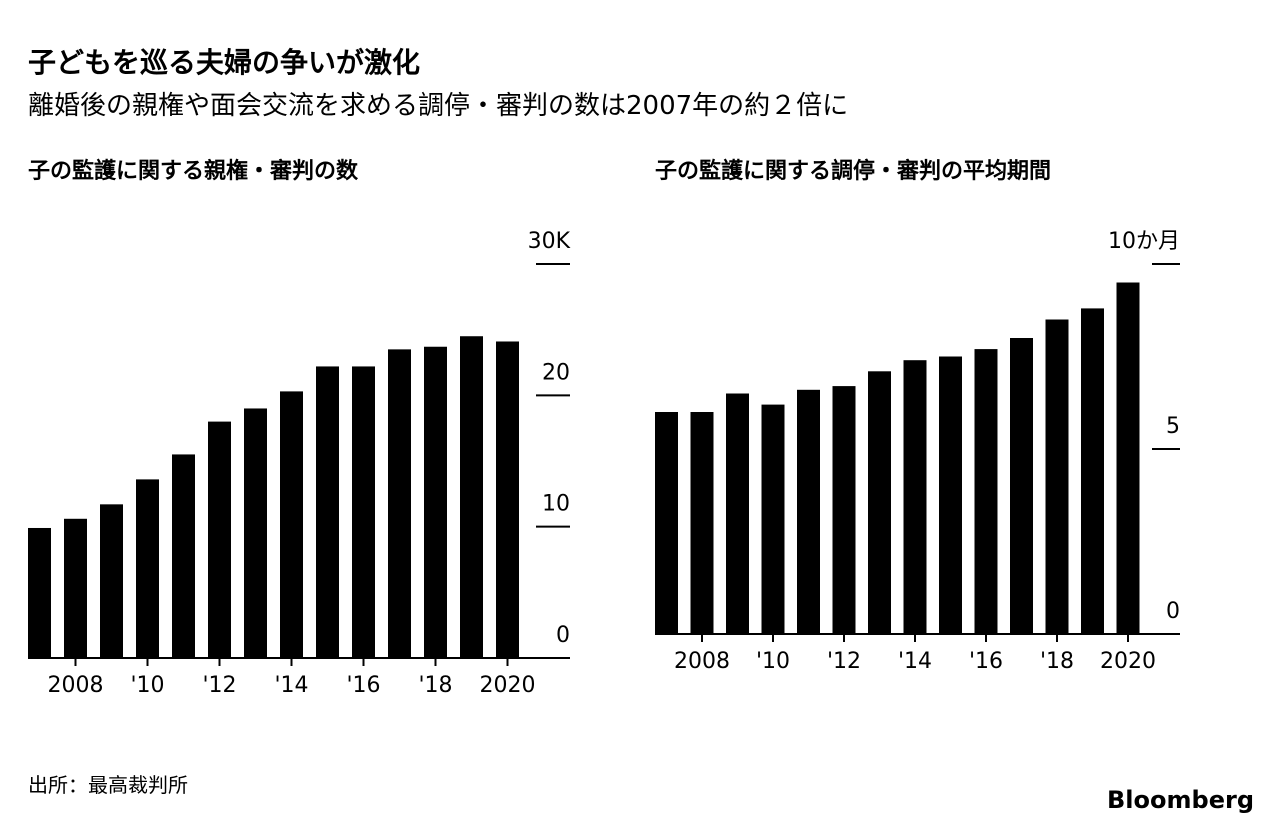 This screenshot has height=828, width=1283. I want to click on y-tick-label: 10か月, so click(1144, 241).